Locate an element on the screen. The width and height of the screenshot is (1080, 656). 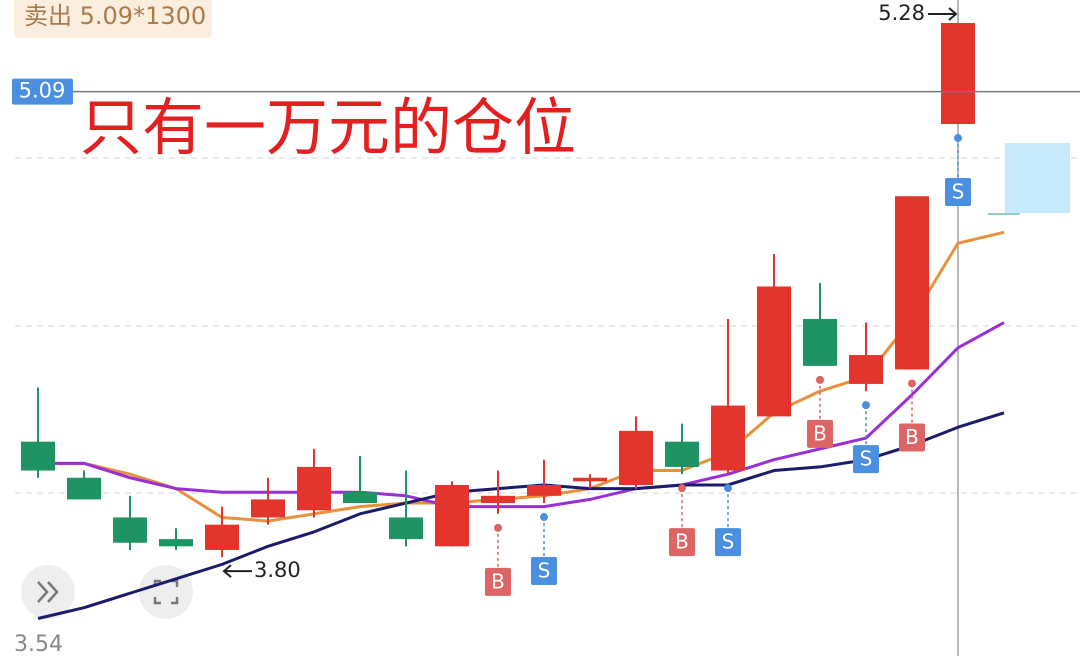
price-tag-label: 5.09 is located at coordinates (42, 91).